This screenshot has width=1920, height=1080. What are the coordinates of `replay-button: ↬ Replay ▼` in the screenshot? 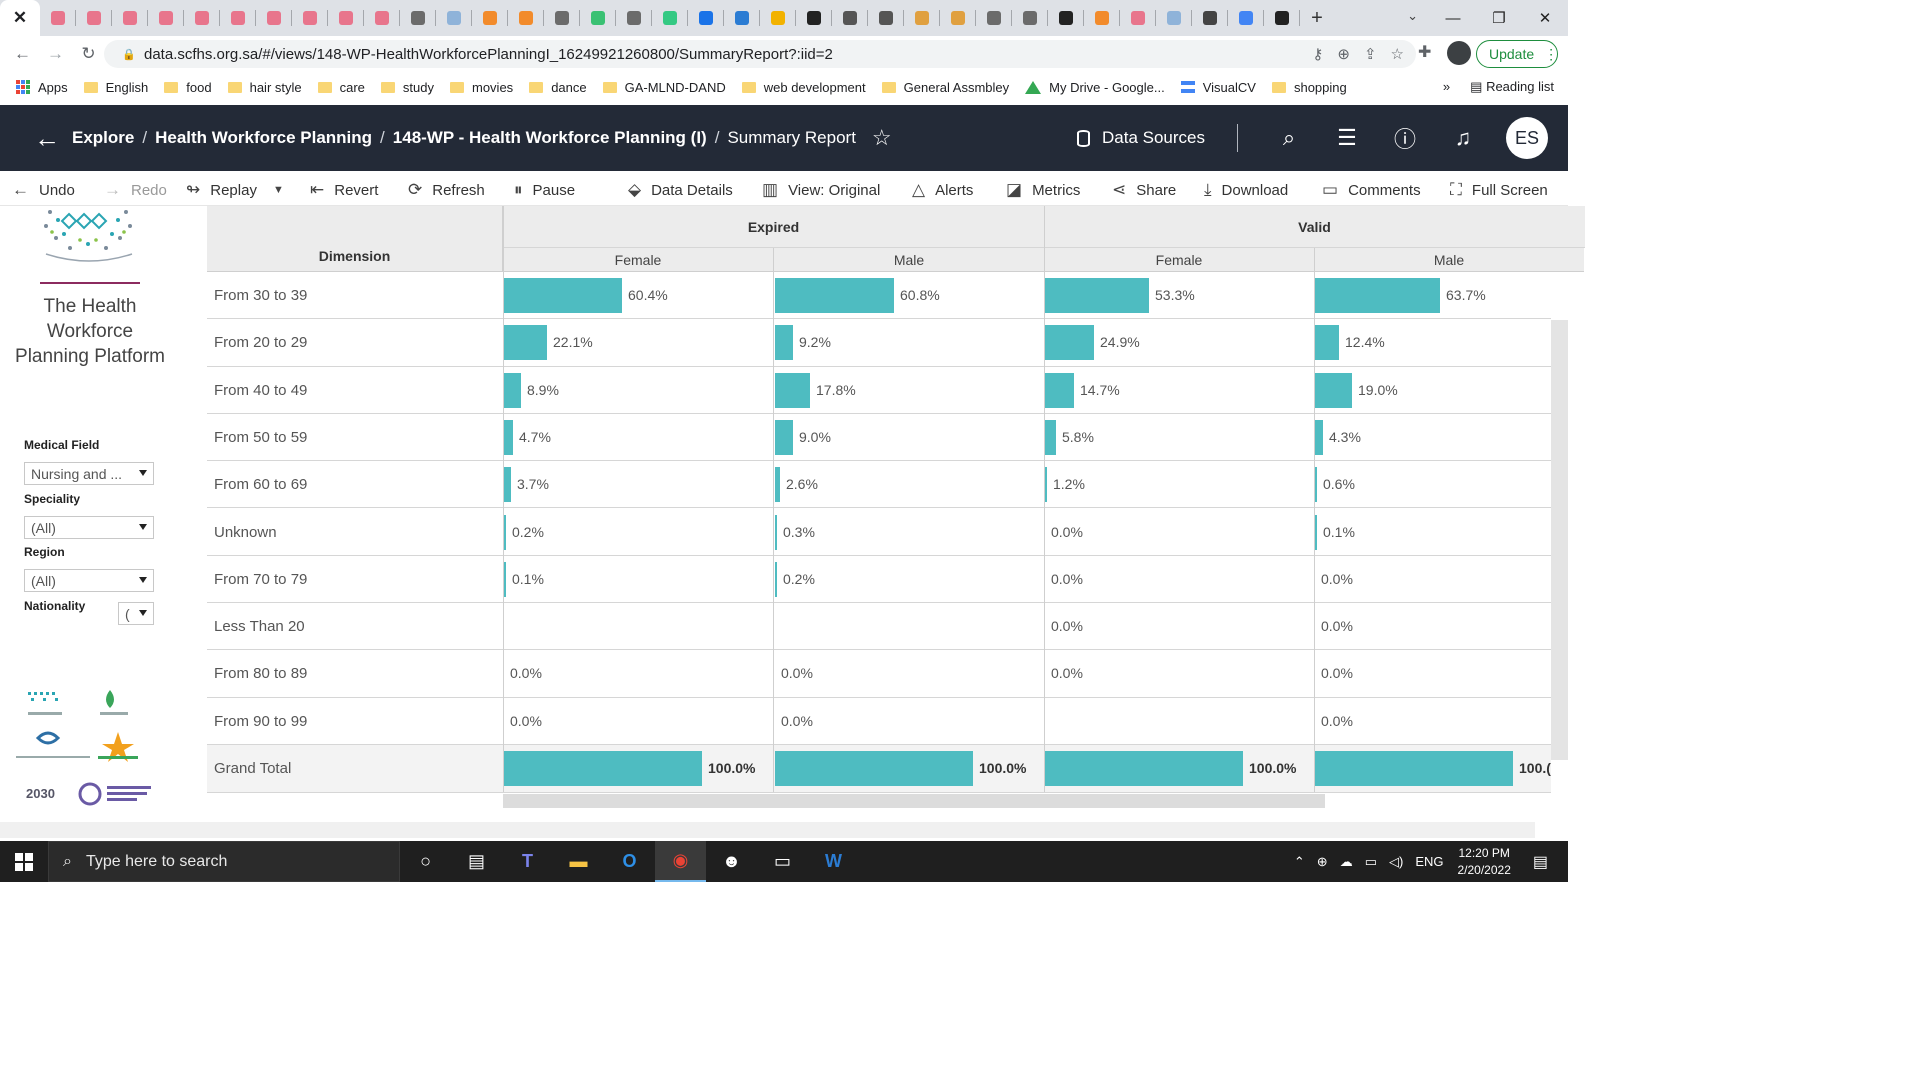 It's located at (235, 190).